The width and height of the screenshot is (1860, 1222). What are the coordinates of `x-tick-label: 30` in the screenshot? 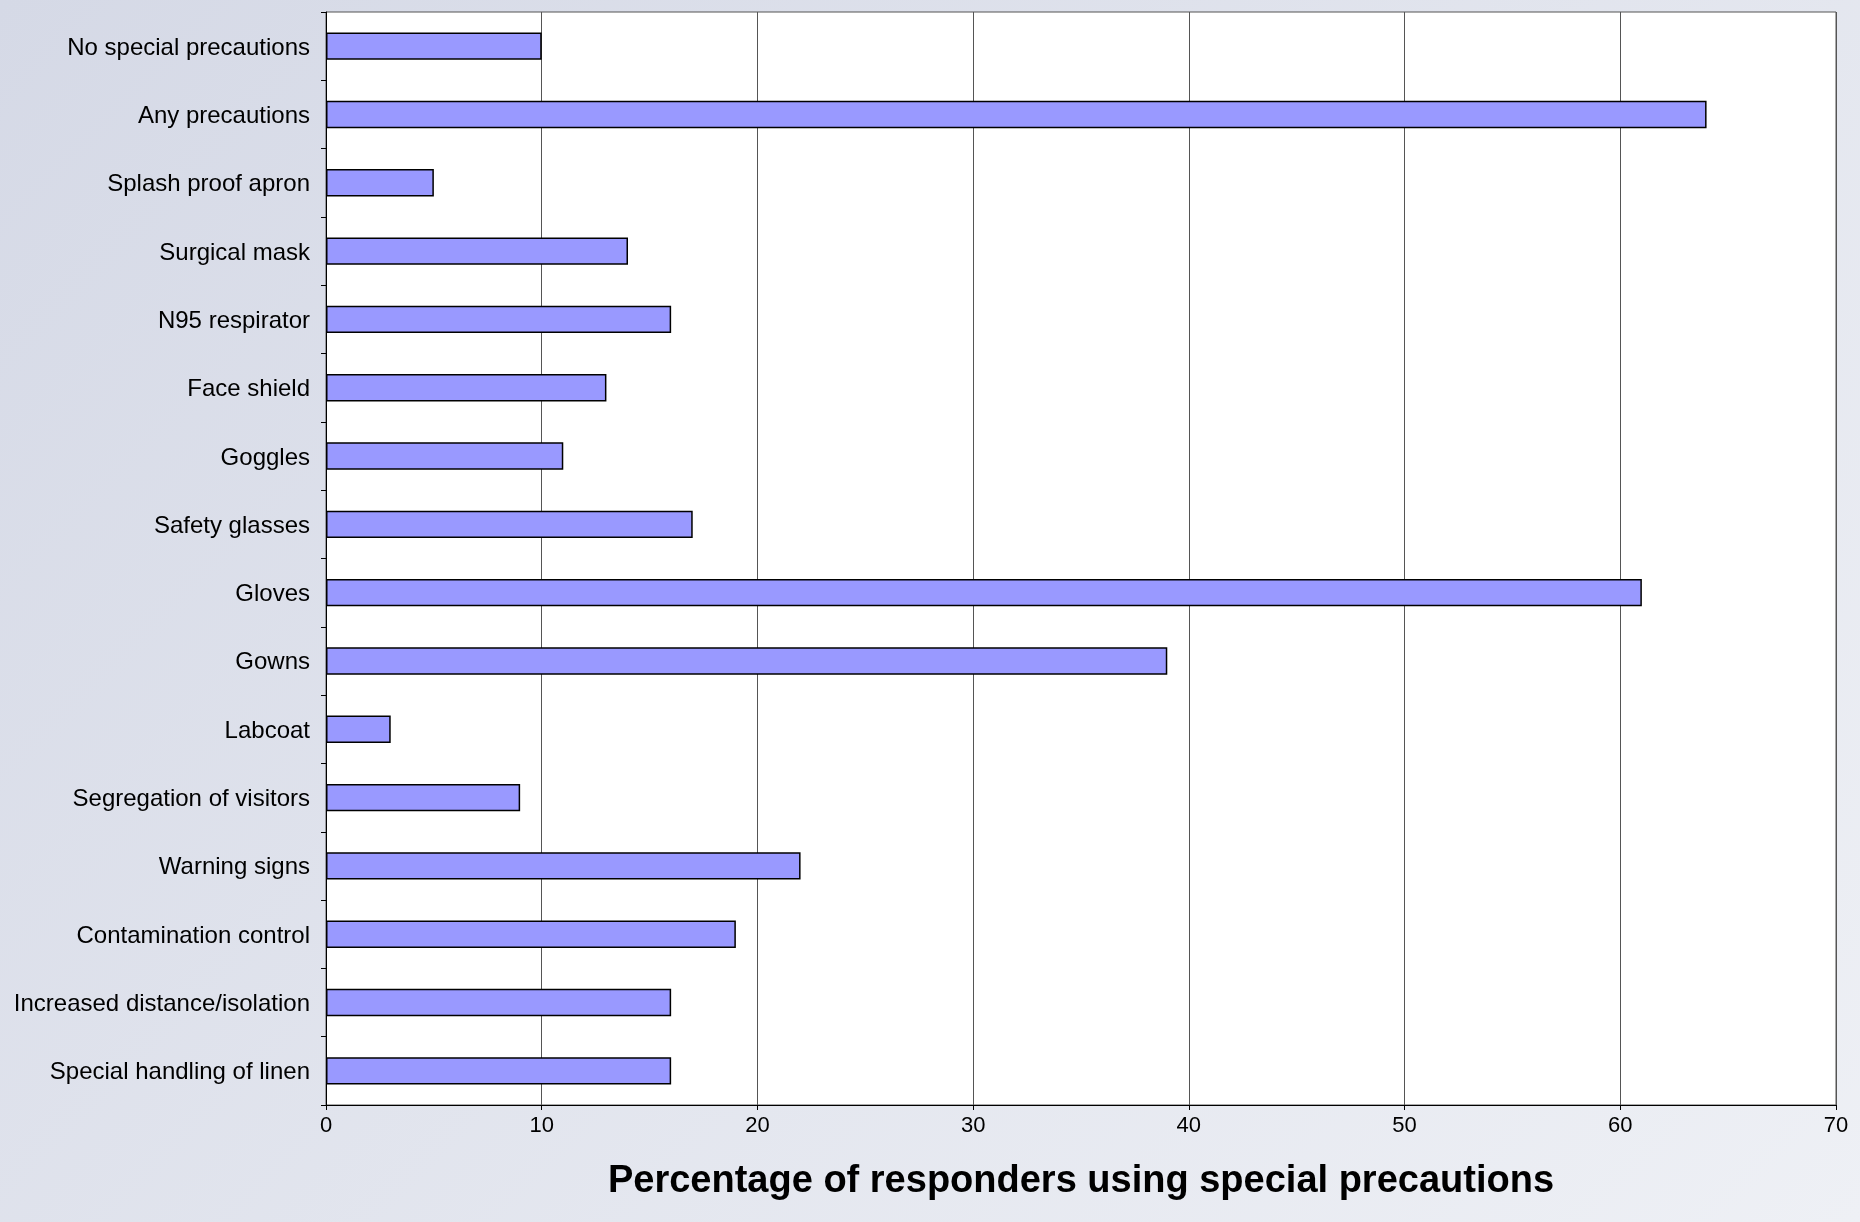 It's located at (973, 1124).